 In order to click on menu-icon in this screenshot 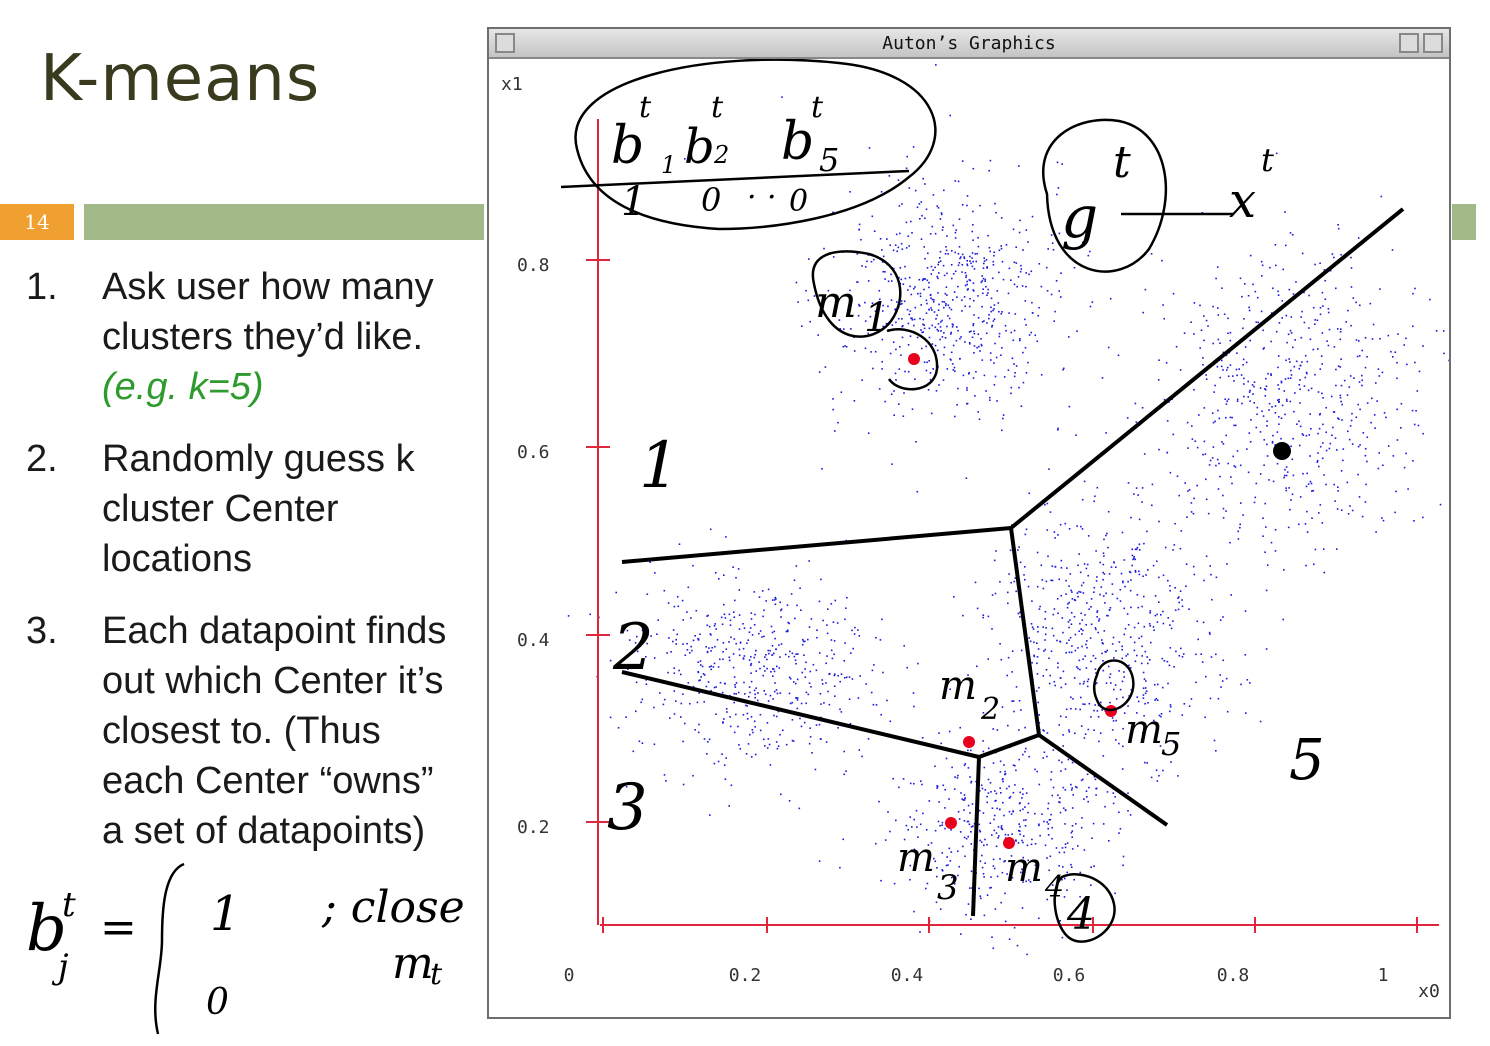, I will do `click(505, 43)`.